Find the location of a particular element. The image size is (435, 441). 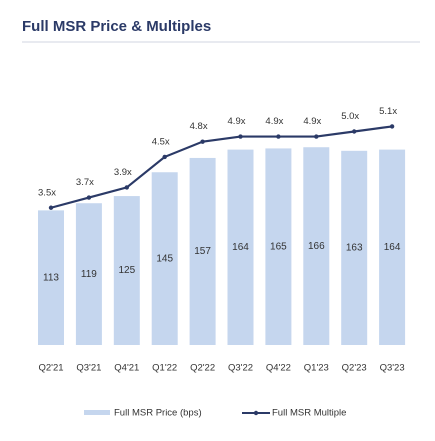

legend-label: Full MSR Multiple is located at coordinates (309, 413).